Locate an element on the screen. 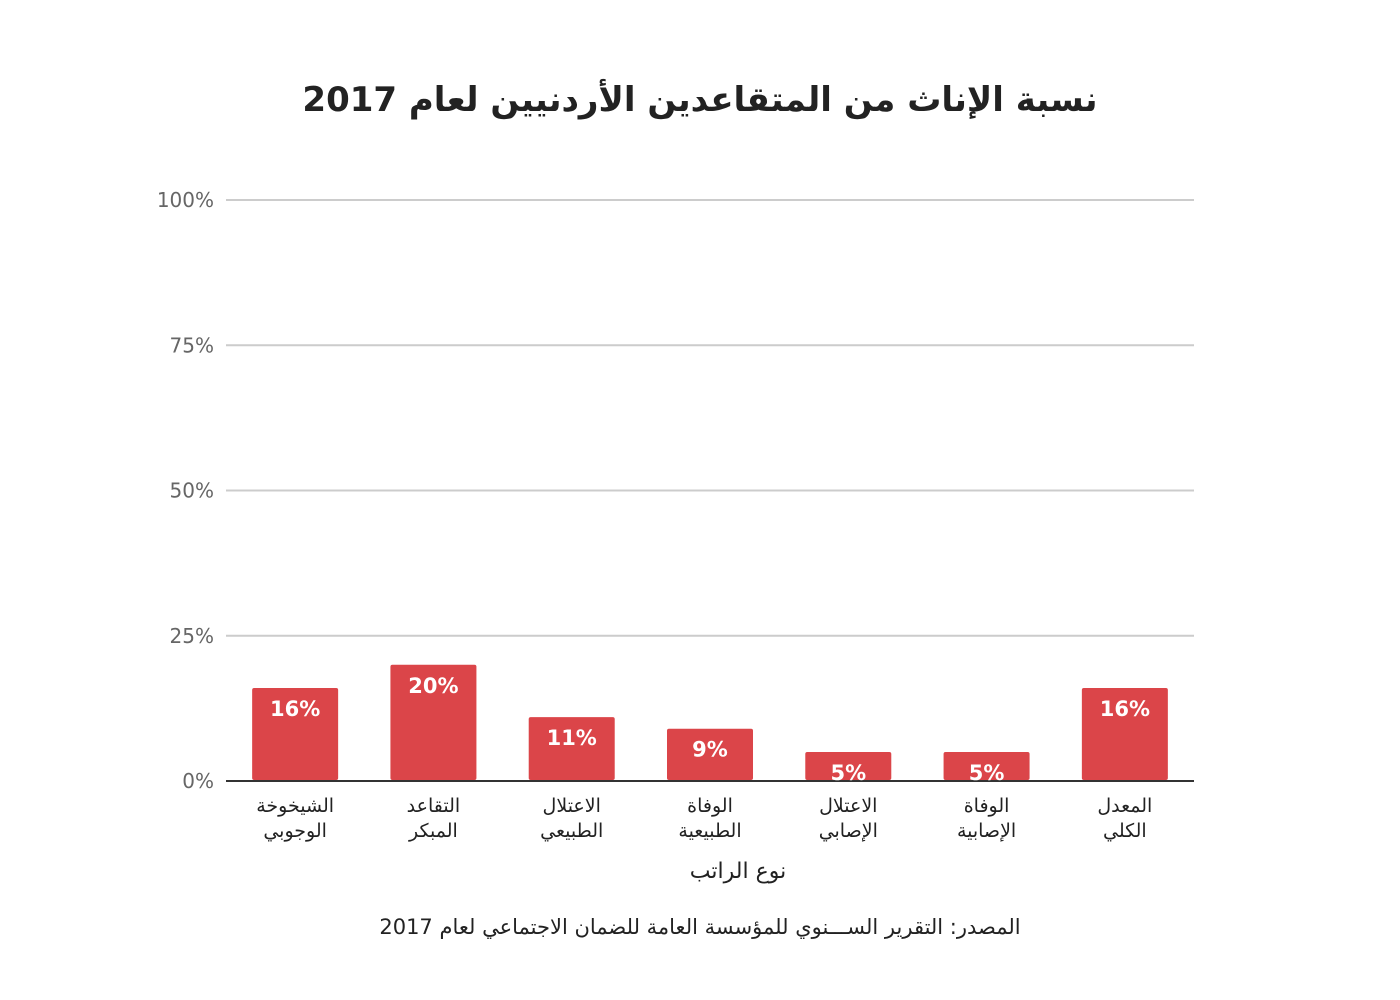 The width and height of the screenshot is (1400, 1000). y-tick-label: 50% is located at coordinates (192, 491).